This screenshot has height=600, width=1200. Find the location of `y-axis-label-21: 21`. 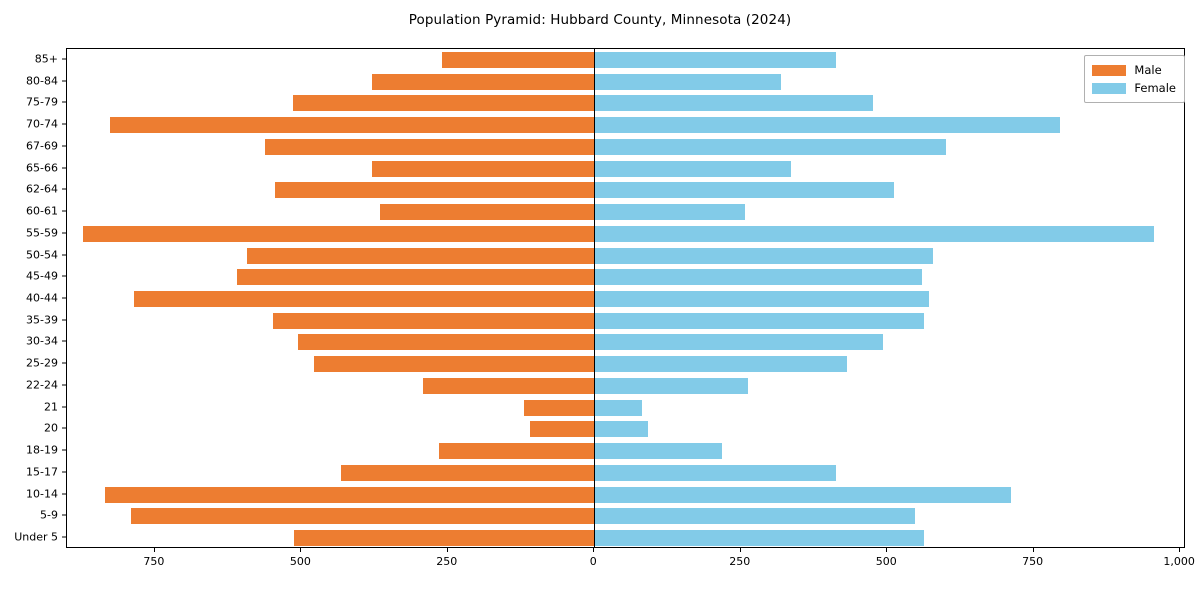

y-axis-label-21: 21 is located at coordinates (51, 407).